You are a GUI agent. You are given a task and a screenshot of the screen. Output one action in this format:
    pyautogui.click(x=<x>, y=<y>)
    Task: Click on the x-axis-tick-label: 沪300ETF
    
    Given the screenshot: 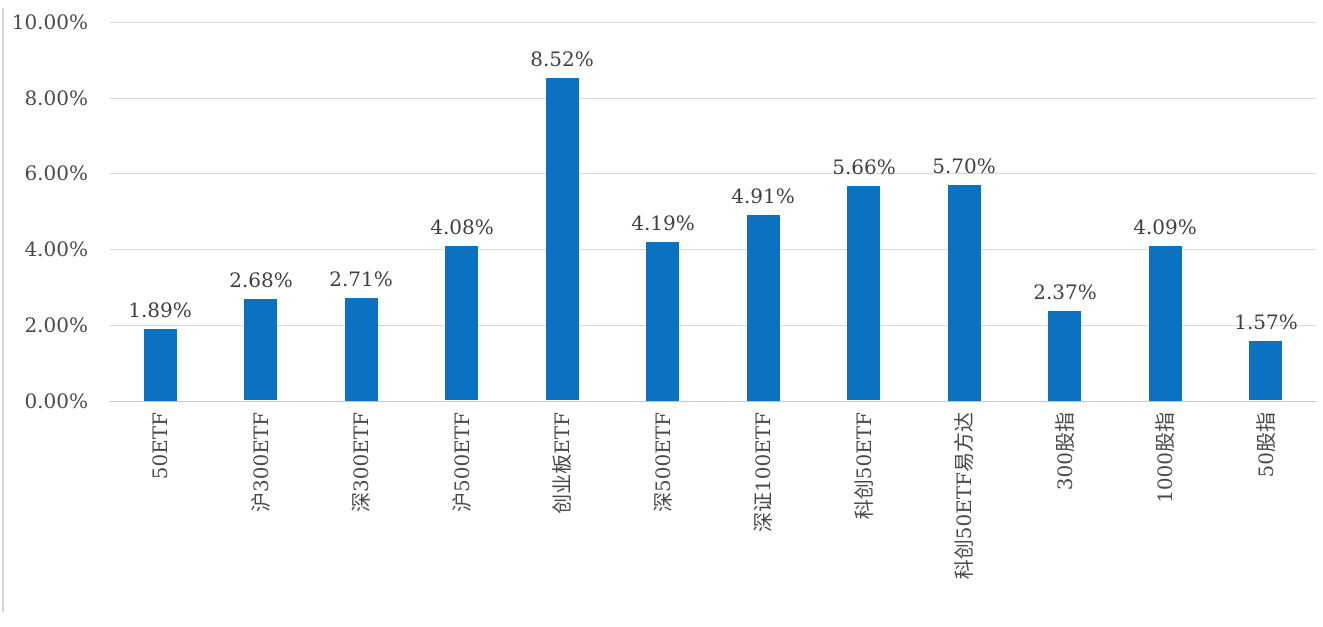 What is the action you would take?
    pyautogui.click(x=261, y=462)
    